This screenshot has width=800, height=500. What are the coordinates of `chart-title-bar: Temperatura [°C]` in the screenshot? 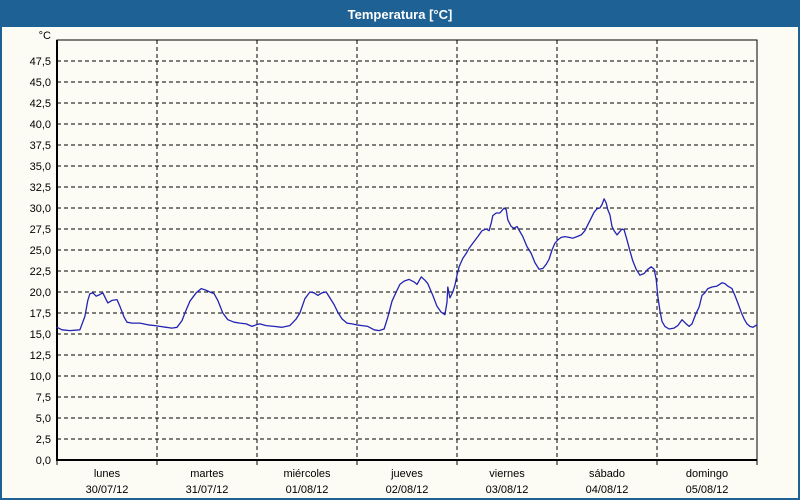 It's located at (400, 14).